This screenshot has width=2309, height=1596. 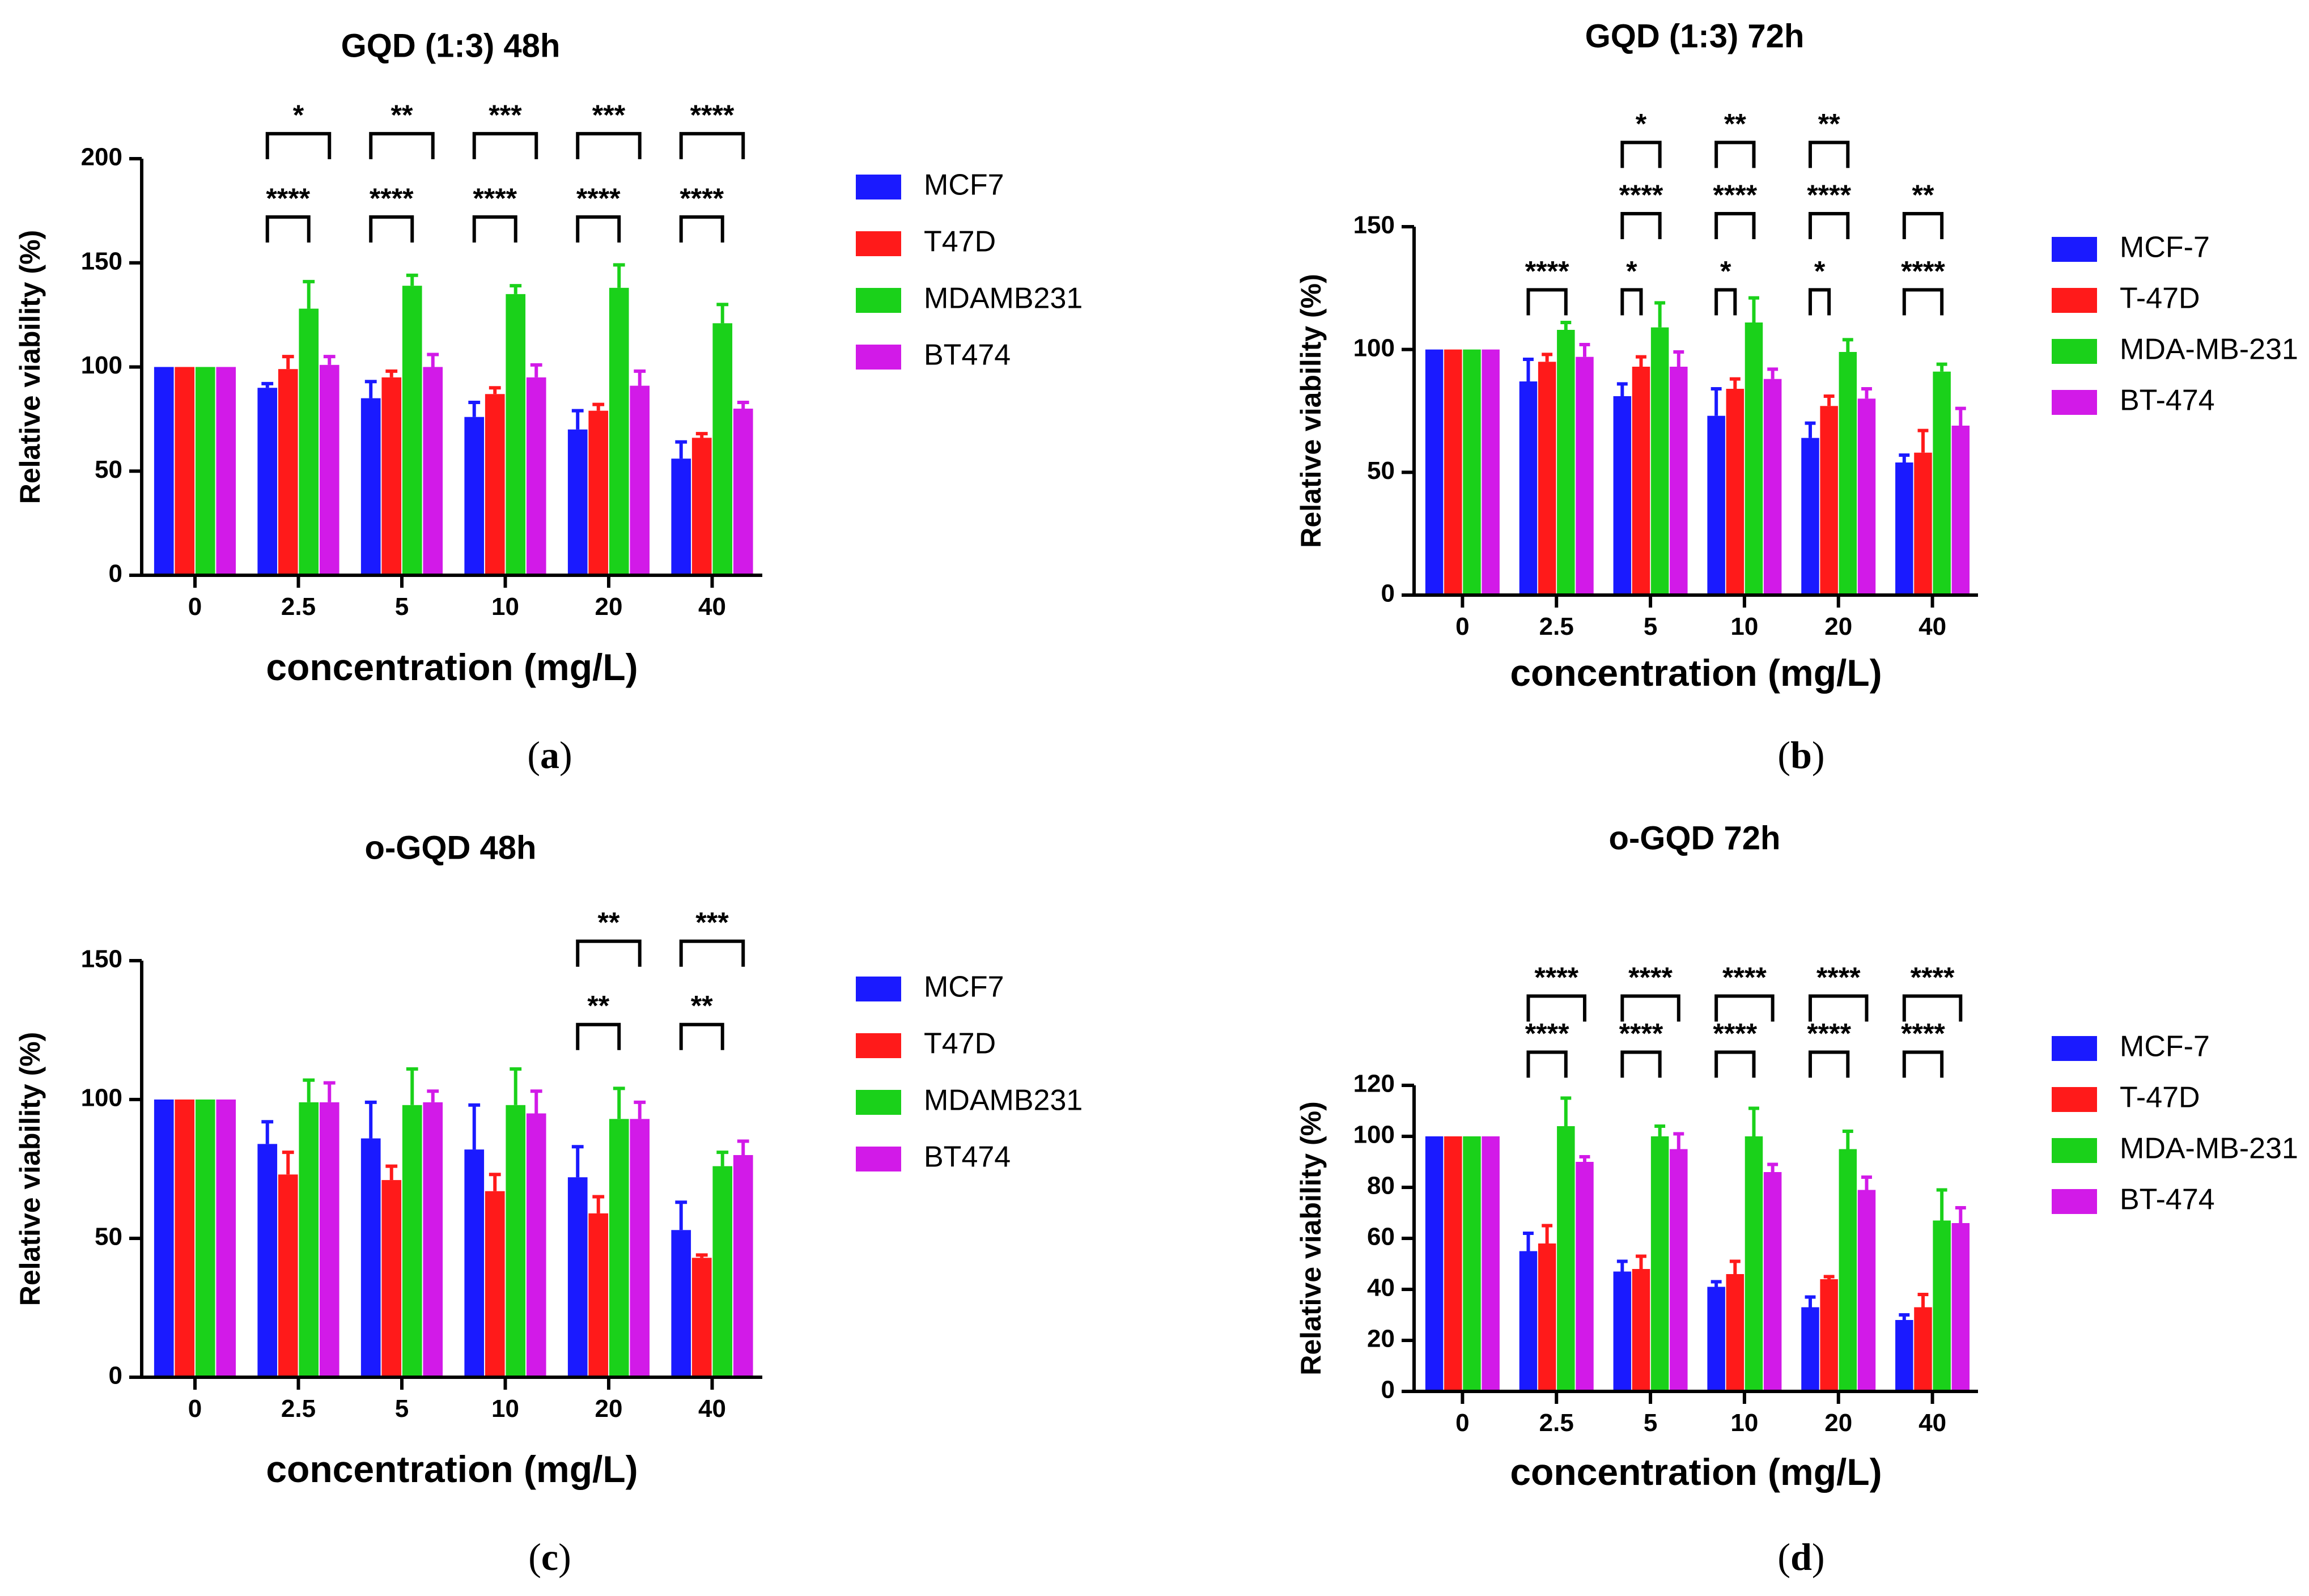 I want to click on legend-label: MDAMB231, so click(x=1004, y=298).